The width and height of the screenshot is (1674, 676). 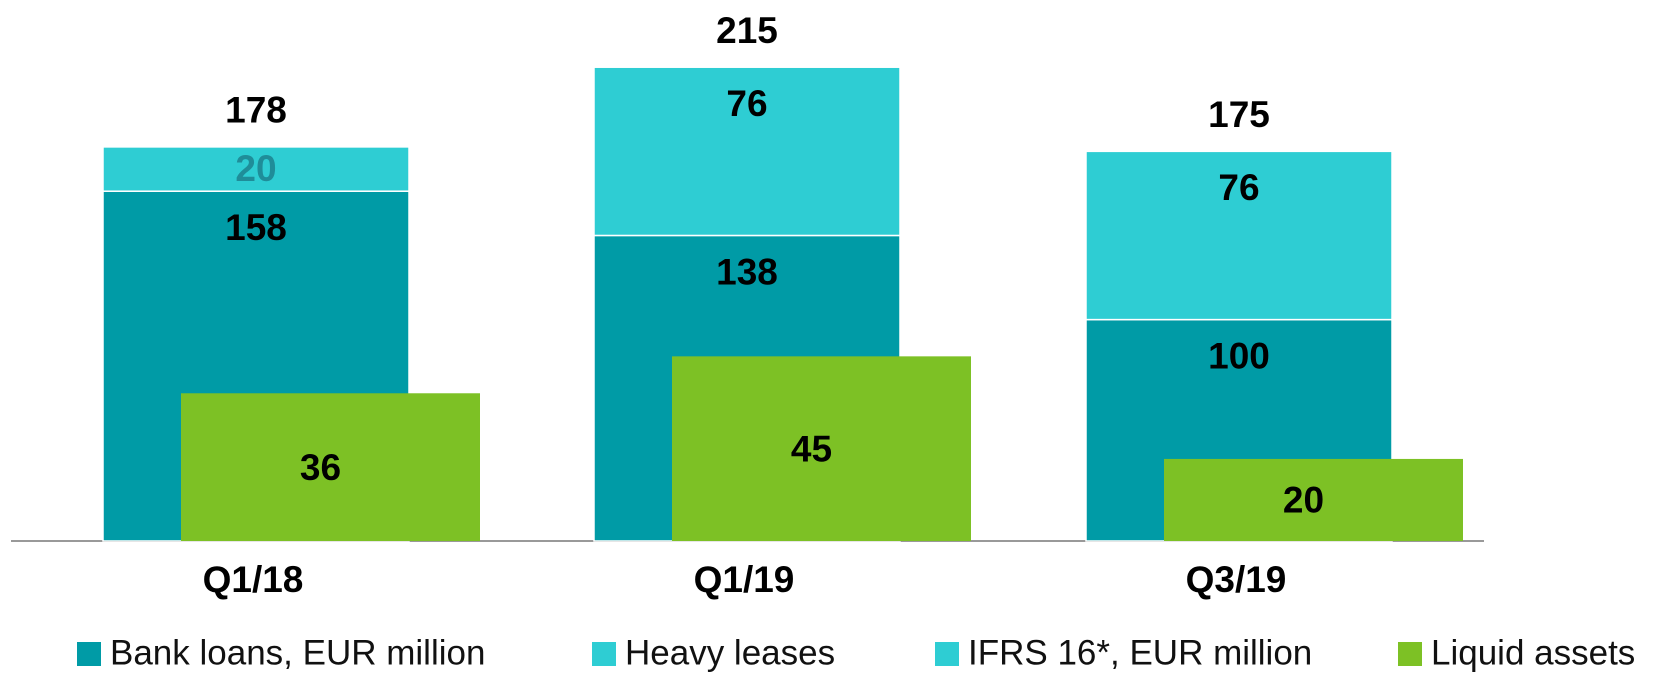 What do you see at coordinates (747, 30) in the screenshot?
I see `total-label: 215` at bounding box center [747, 30].